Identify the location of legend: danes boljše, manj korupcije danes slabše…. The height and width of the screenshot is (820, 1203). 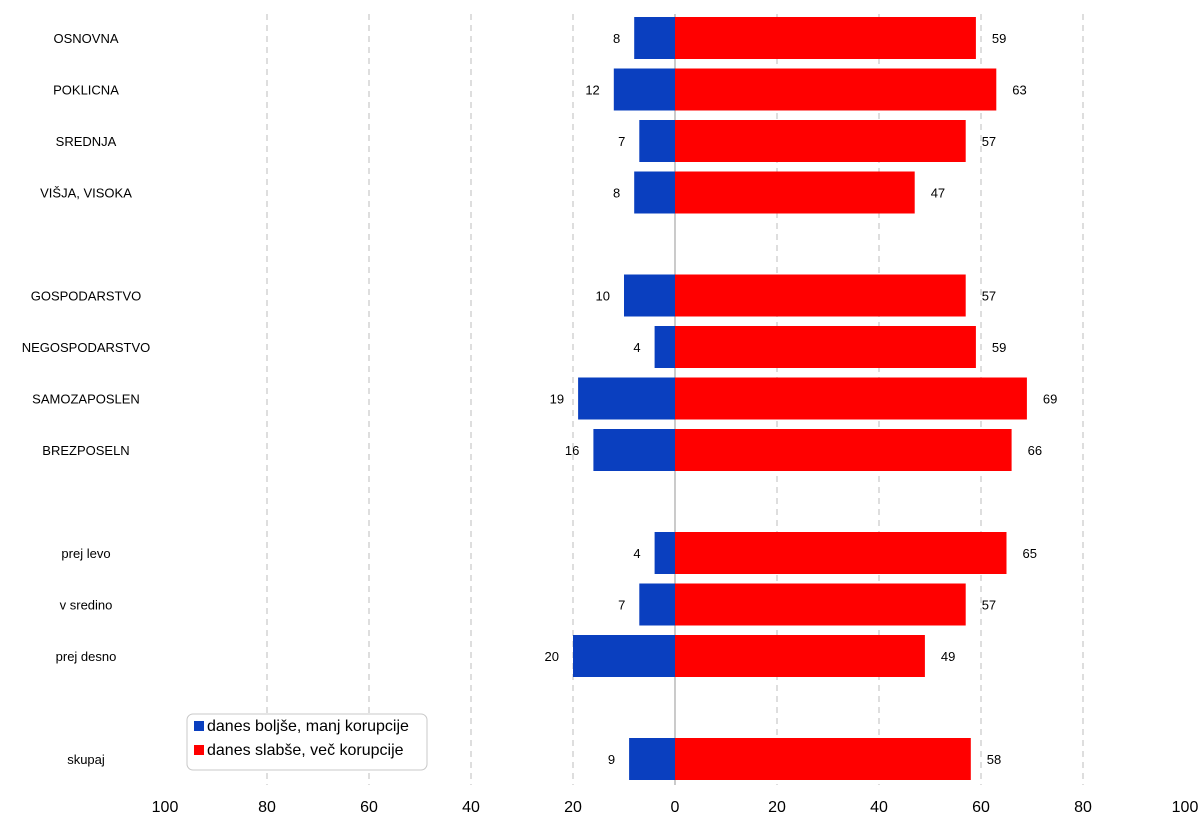
(307, 742).